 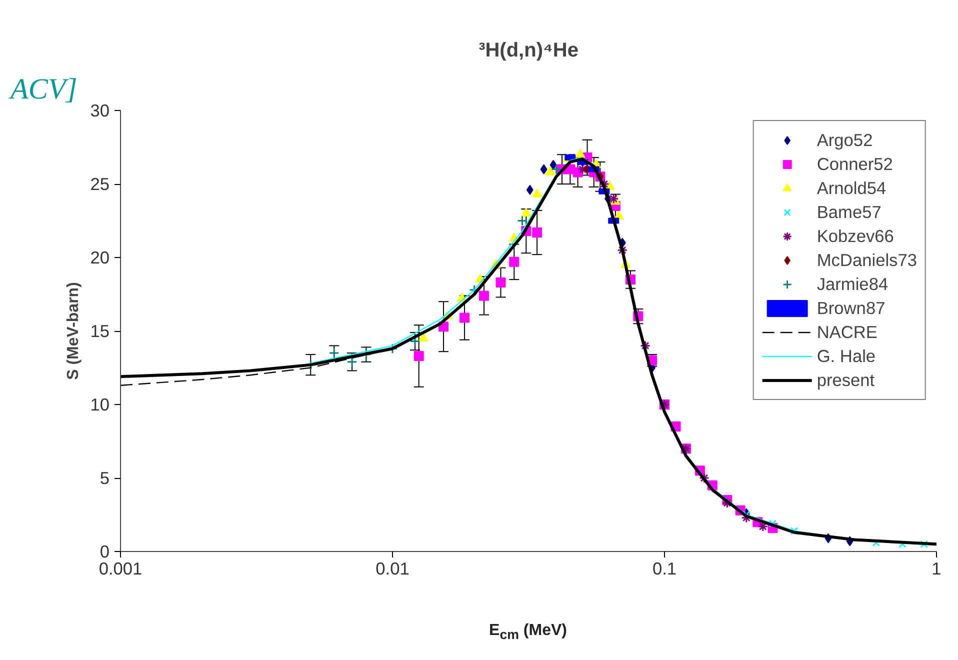 What do you see at coordinates (43, 90) in the screenshot?
I see `text: ACV]` at bounding box center [43, 90].